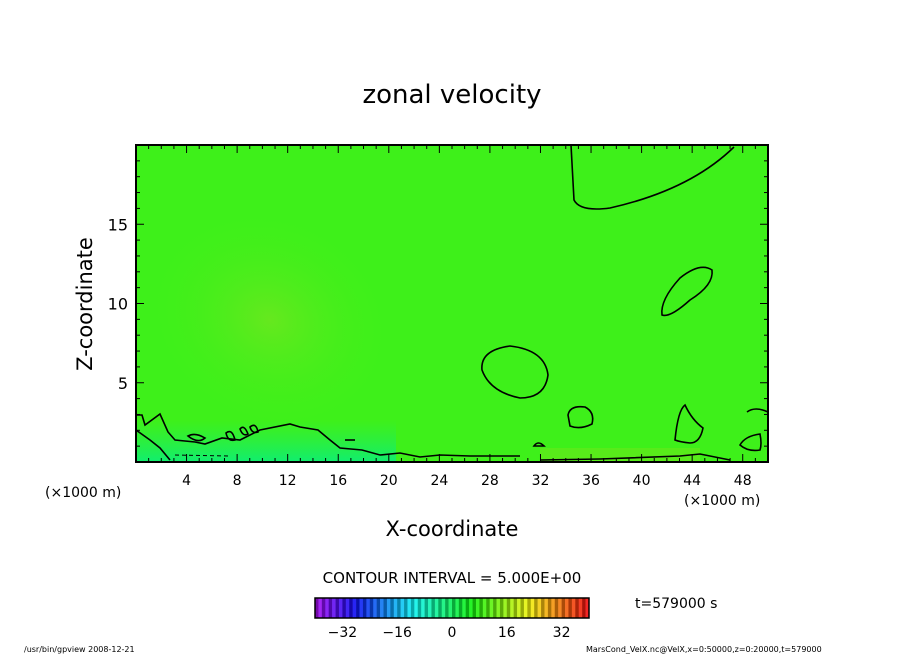 Image resolution: width=904 pixels, height=654 pixels. Describe the element at coordinates (397, 633) in the screenshot. I see `colorbar-tick-label: −16` at that location.